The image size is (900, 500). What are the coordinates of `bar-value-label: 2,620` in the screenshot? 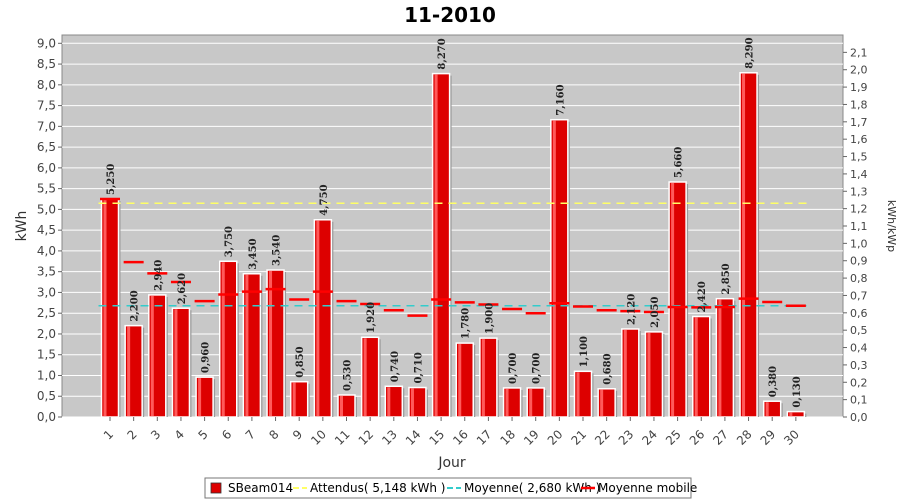 It's located at (182, 288).